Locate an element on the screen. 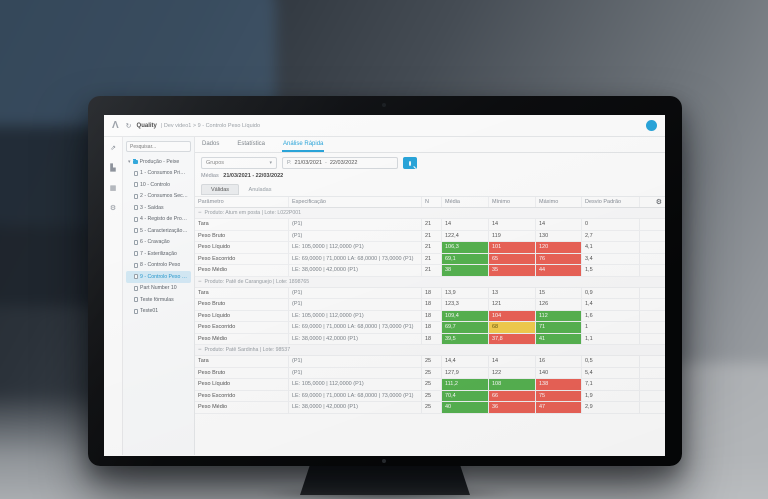  tree-item: 1 - Consumos Primários is located at coordinates (158, 174).